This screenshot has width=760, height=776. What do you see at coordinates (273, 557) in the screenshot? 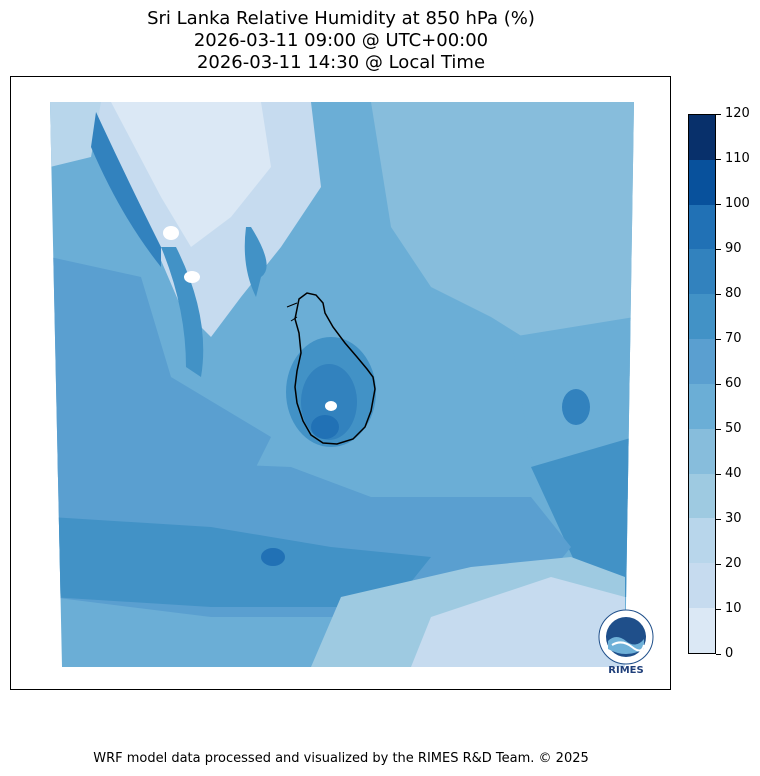
I see `moist-cell-south` at bounding box center [273, 557].